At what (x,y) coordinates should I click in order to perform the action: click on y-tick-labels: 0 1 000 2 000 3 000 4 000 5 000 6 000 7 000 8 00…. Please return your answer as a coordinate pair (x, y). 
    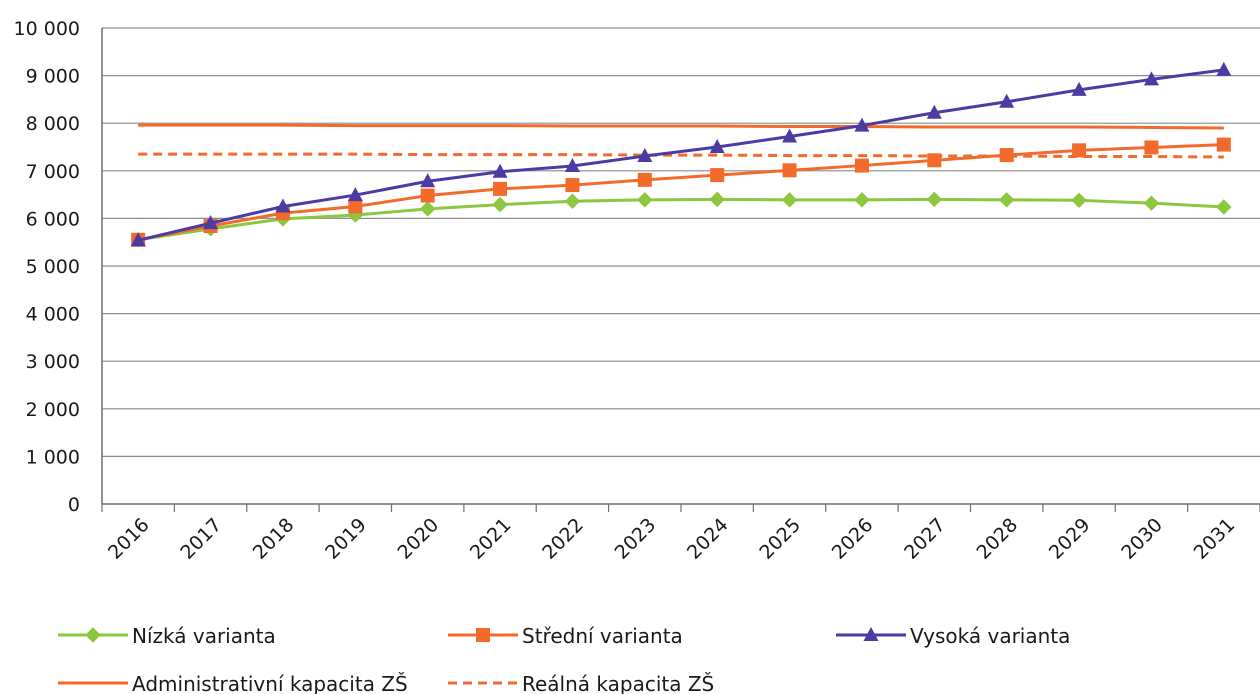
    Looking at the image, I should click on (47, 267).